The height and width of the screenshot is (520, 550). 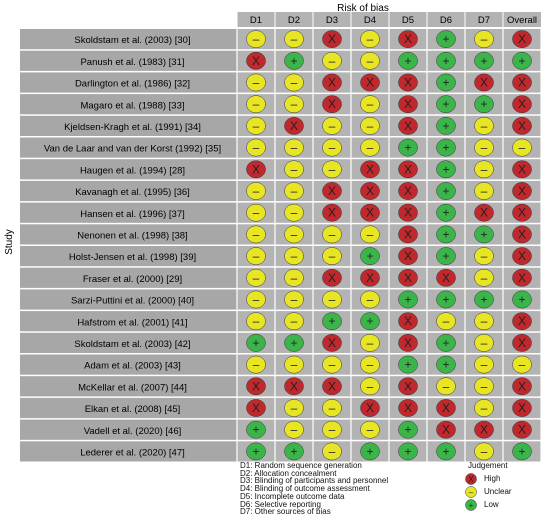 What do you see at coordinates (280, 504) in the screenshot?
I see `domain-legend-item: D6: Selective reporting` at bounding box center [280, 504].